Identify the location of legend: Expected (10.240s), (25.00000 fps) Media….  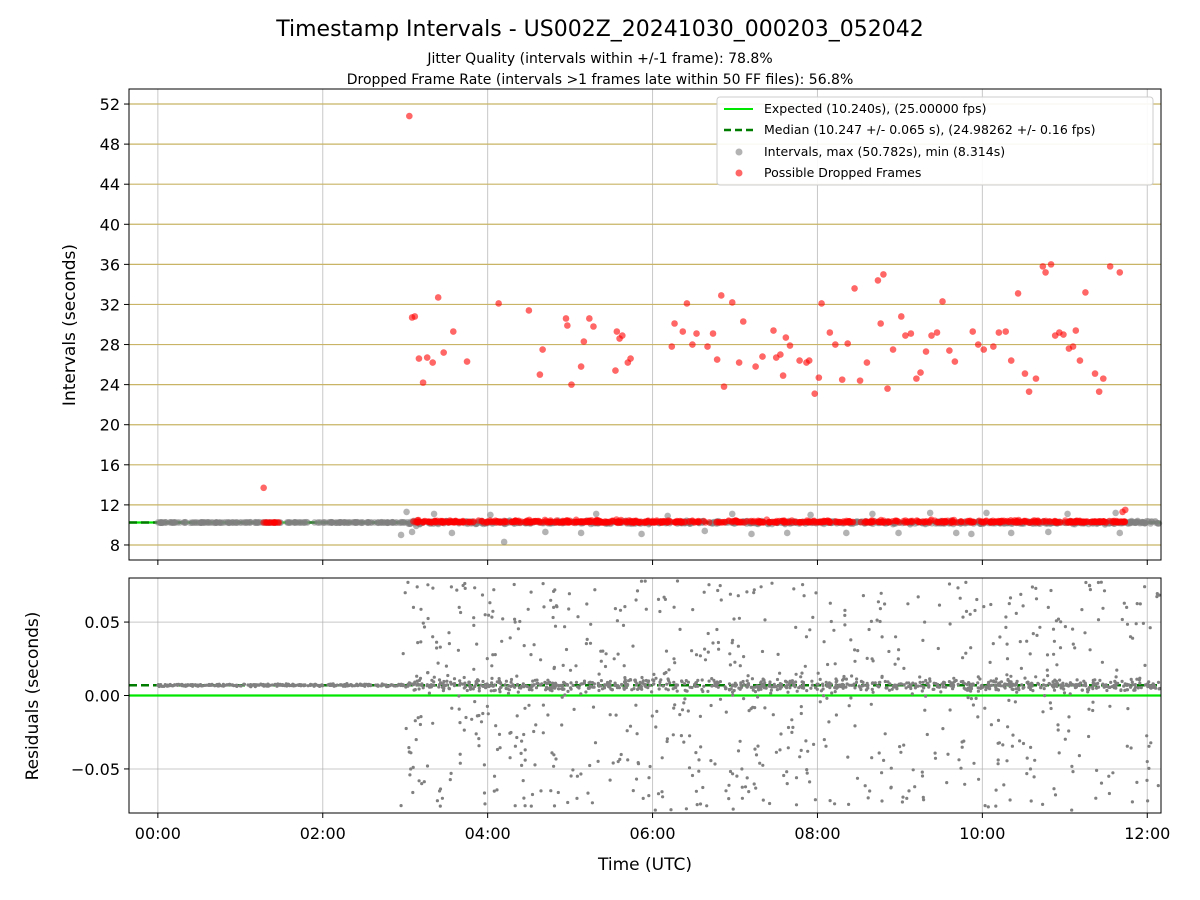
(935, 141).